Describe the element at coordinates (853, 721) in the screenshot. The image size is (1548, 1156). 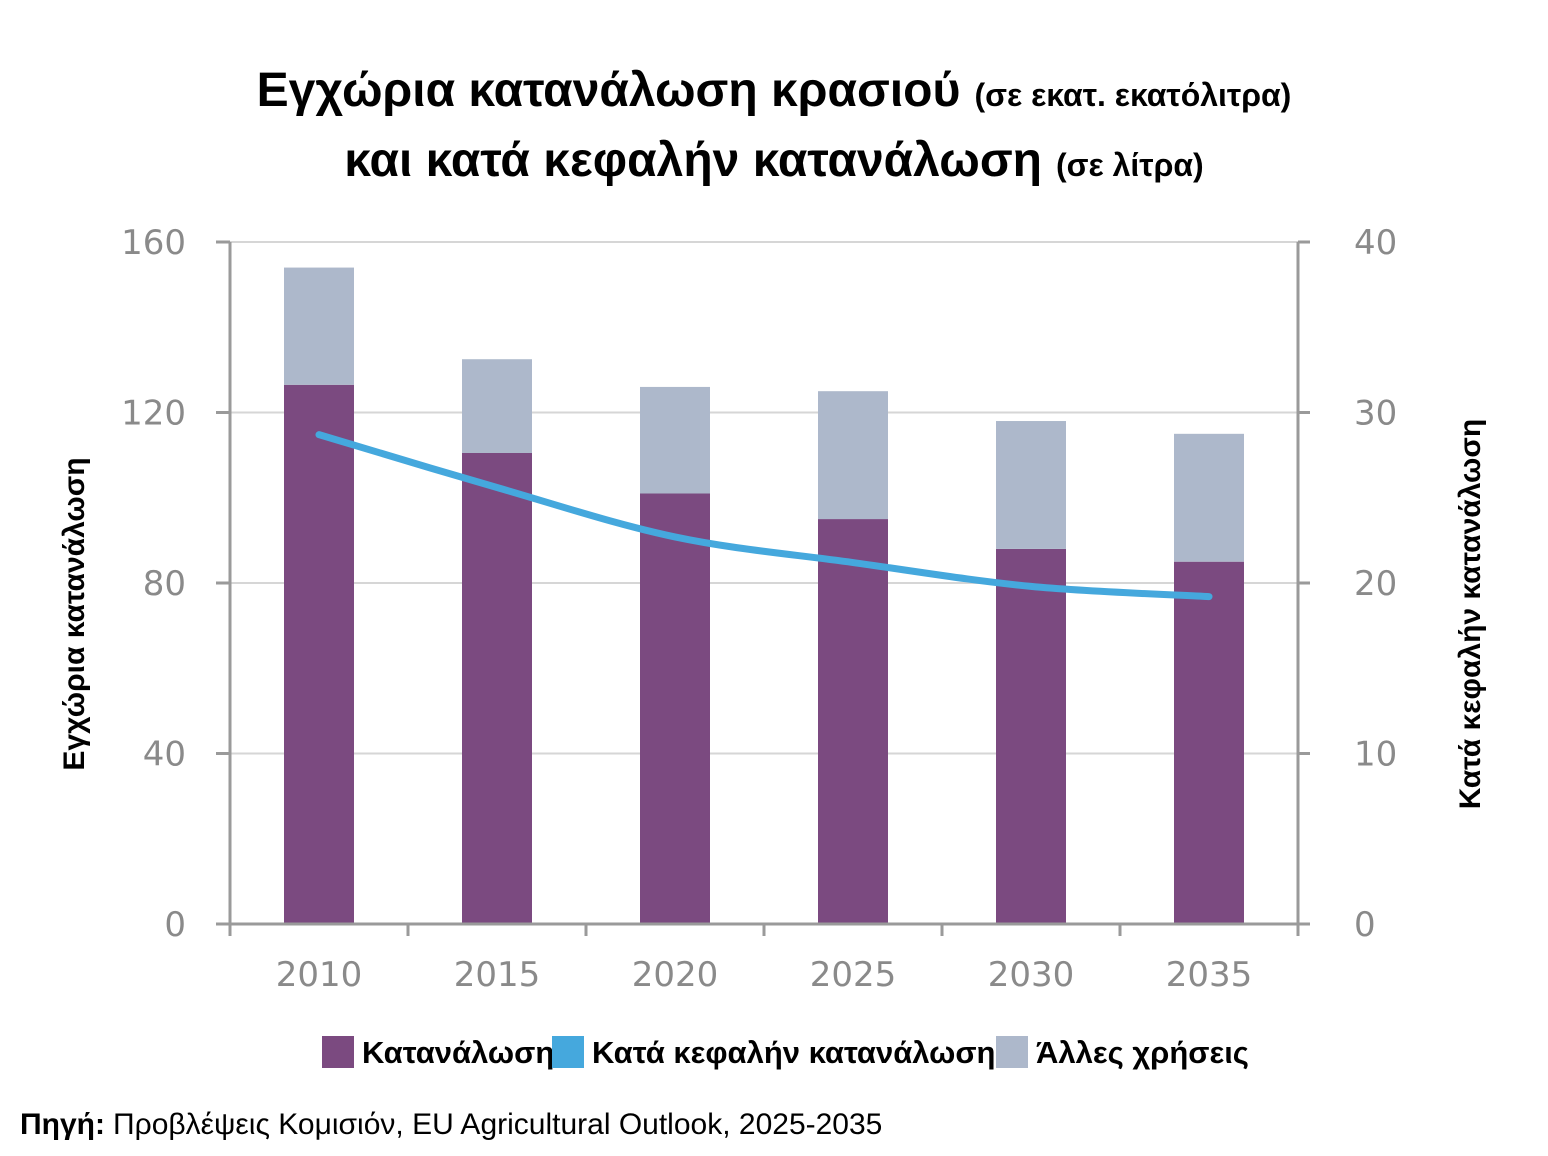
I see `bar-consumption-2025` at that location.